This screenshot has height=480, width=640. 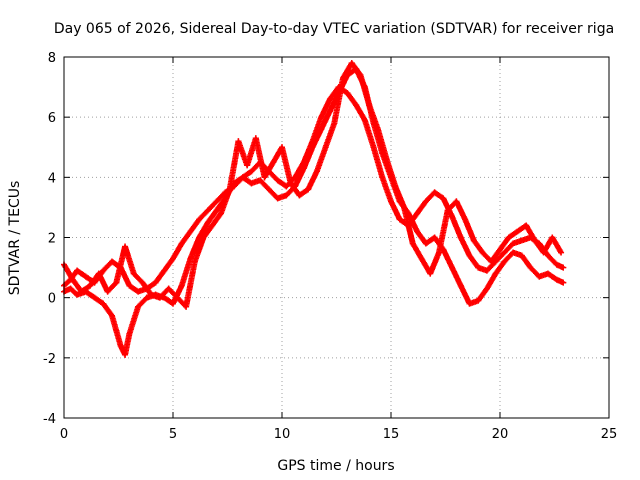 I want to click on y-axis-label: SDTVAR / TECUs, so click(x=15, y=238).